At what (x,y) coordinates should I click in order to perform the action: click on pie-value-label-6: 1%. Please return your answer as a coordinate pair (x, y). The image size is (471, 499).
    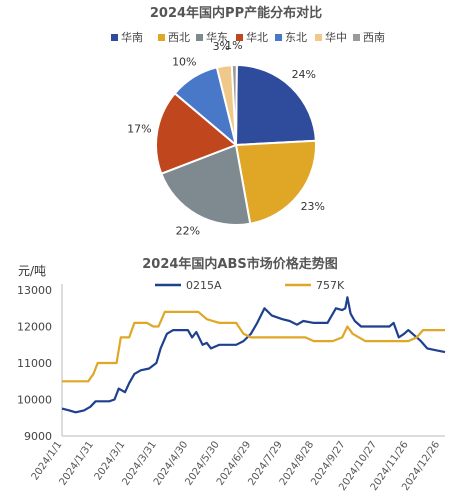
    Looking at the image, I should click on (233, 45).